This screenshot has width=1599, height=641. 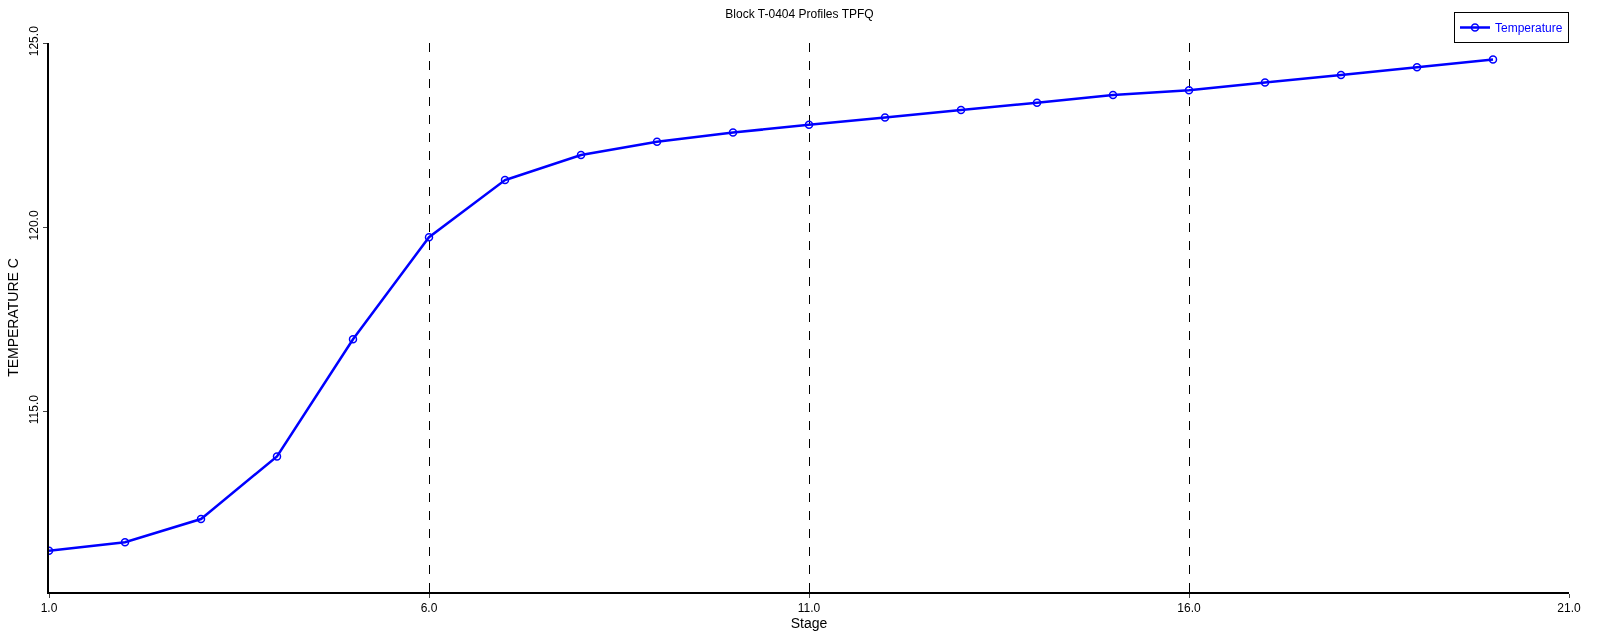 I want to click on x-tick-label: 11.0, so click(x=809, y=608).